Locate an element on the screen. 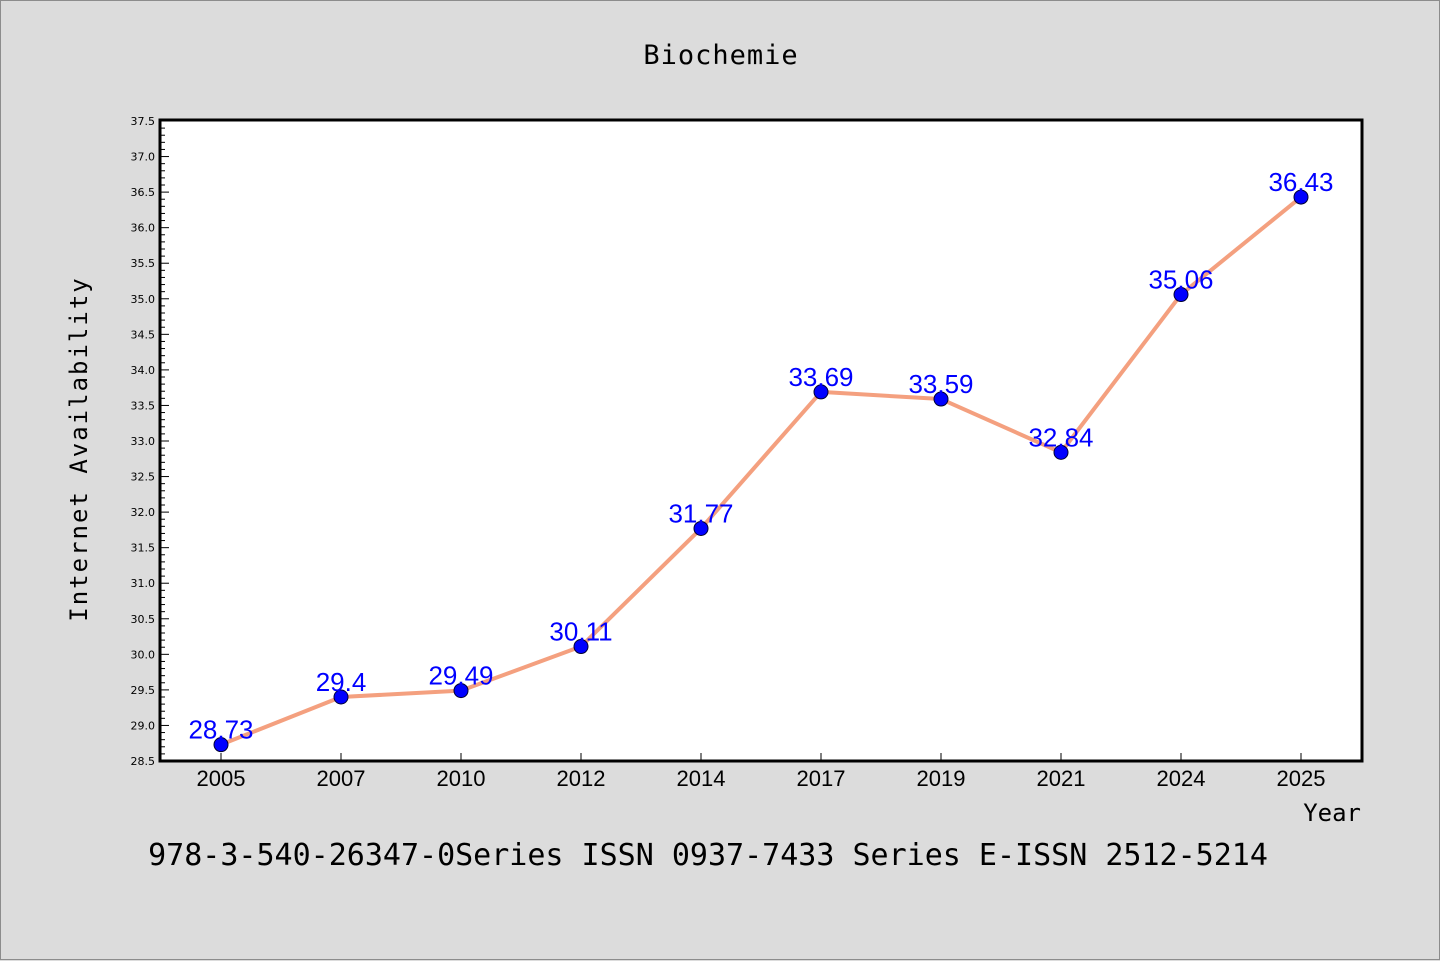  data-label: 32.84 is located at coordinates (1060, 437).